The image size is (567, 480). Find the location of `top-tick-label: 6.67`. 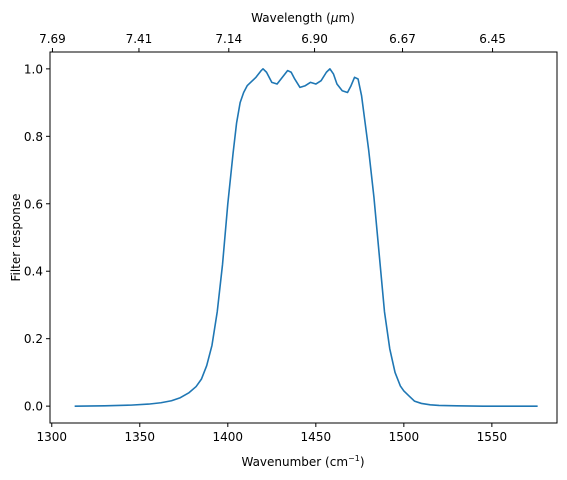

top-tick-label: 6.67 is located at coordinates (402, 39).